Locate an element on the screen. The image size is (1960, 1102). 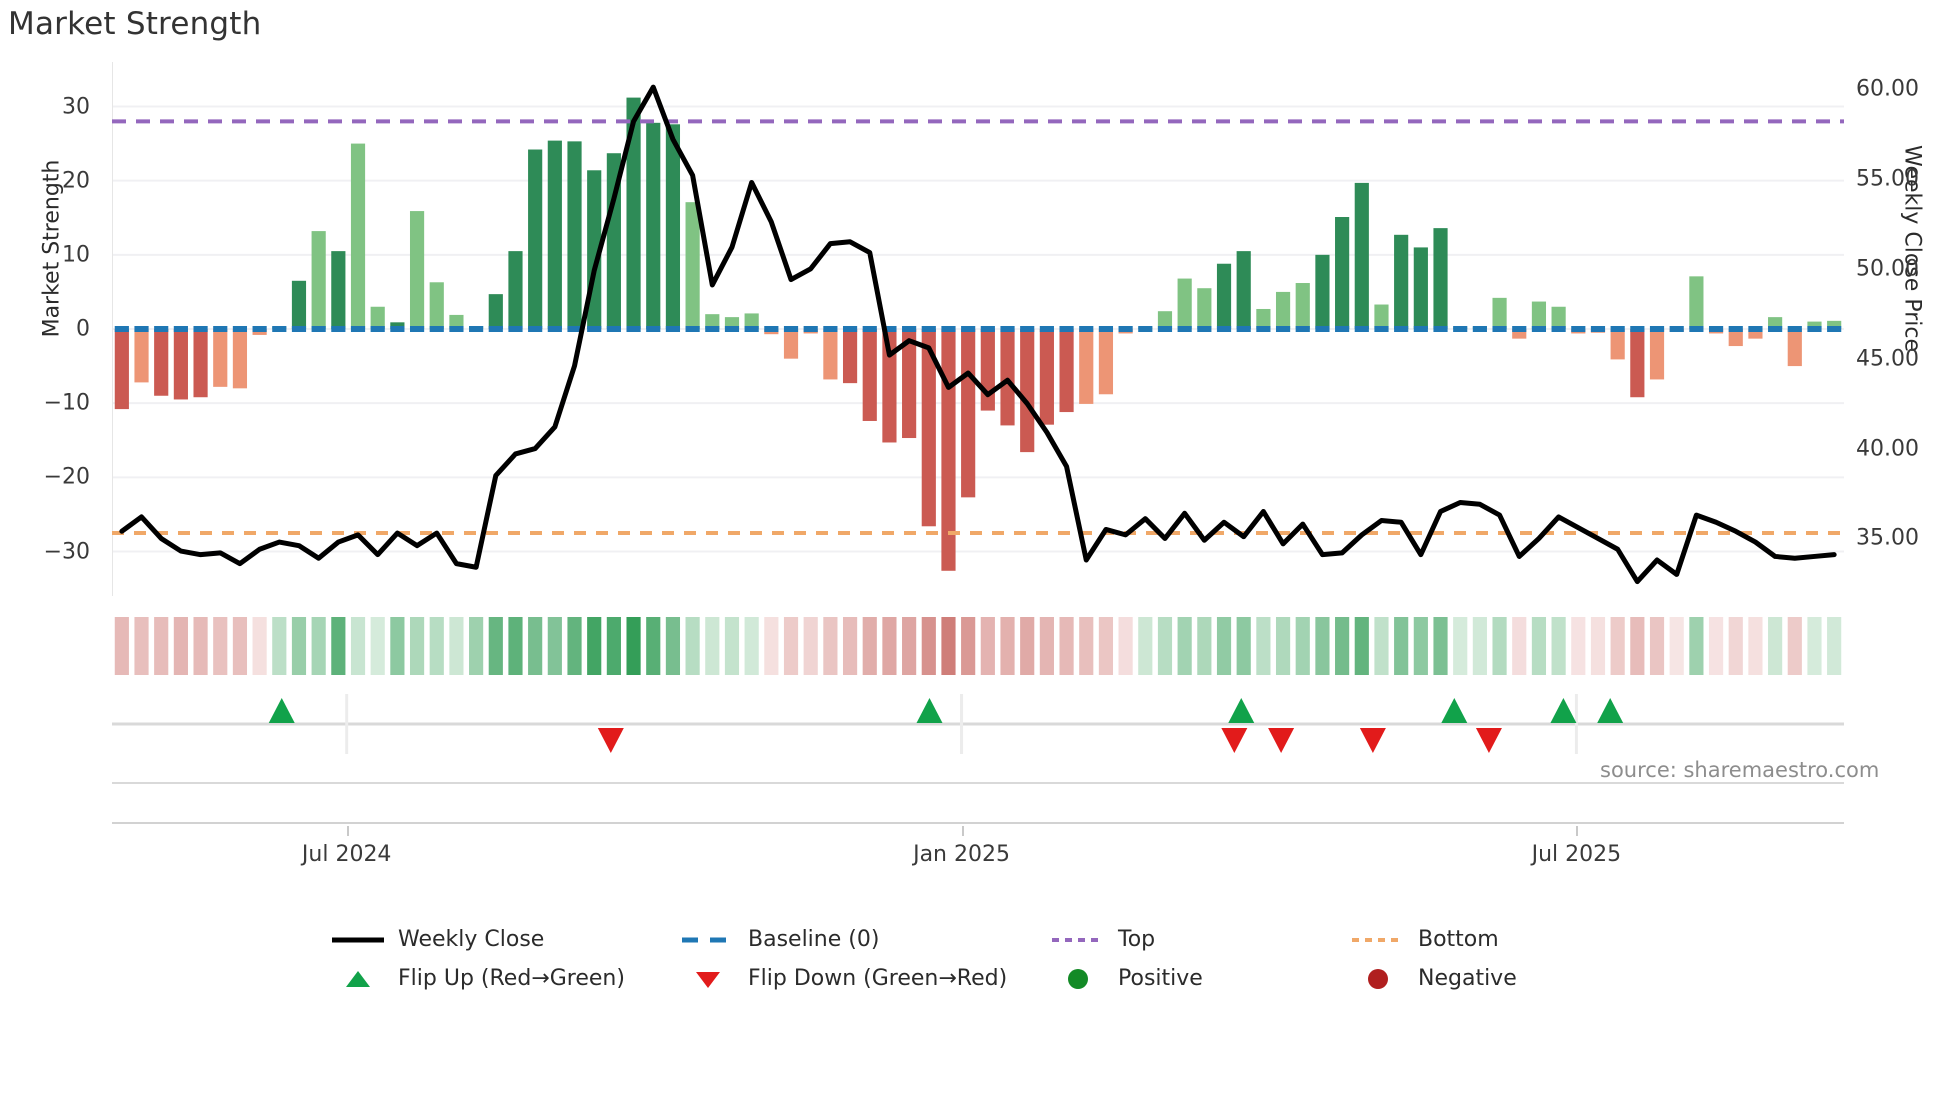
legend-item: Positive is located at coordinates (1200, 978).